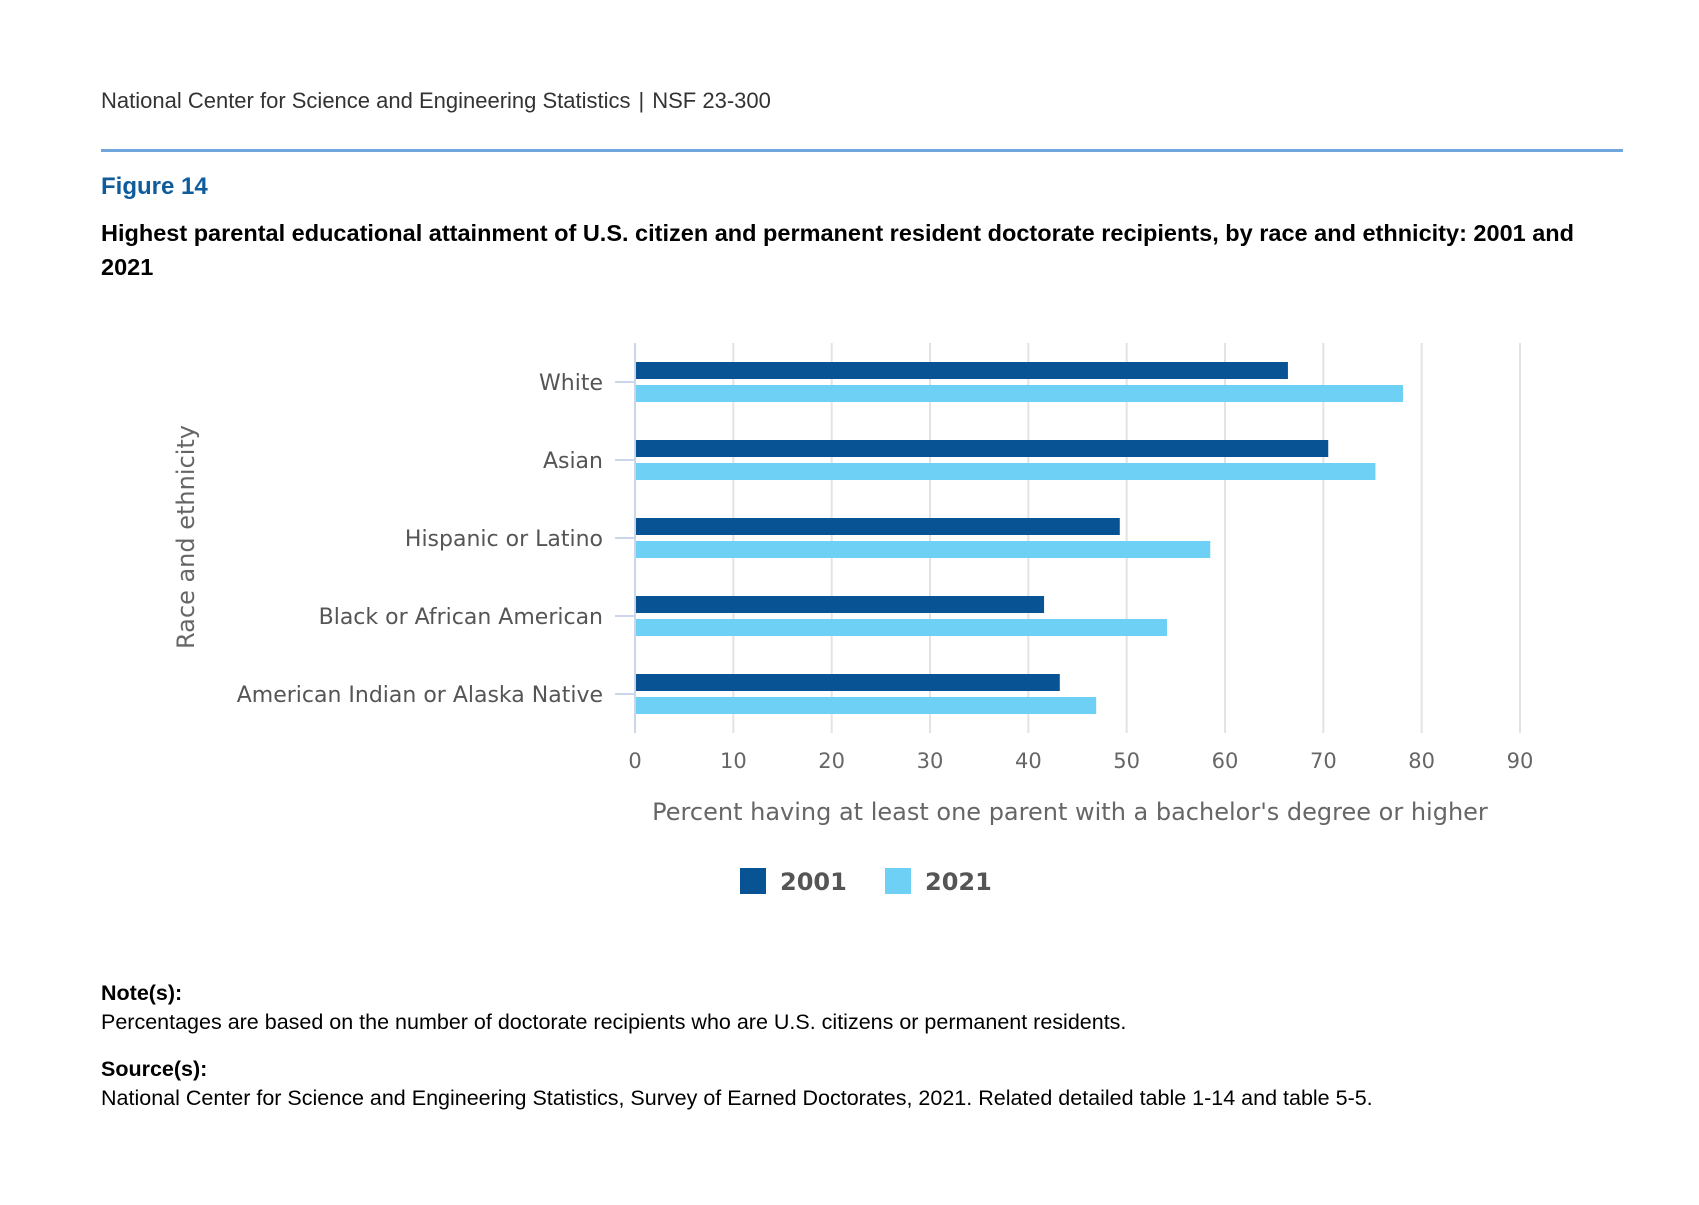  I want to click on x-tick-labels: 0 10 20 30 40 50 60 70 80 90, so click(1080, 761).